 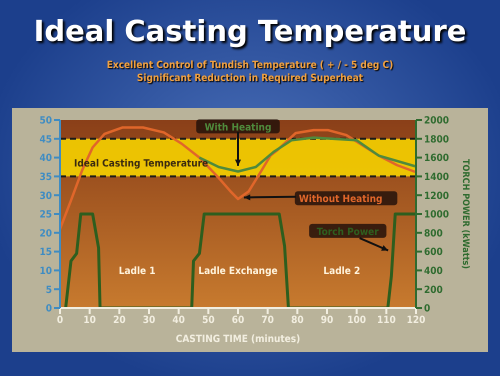 I want to click on y-tick-label: 45, so click(x=45, y=140).